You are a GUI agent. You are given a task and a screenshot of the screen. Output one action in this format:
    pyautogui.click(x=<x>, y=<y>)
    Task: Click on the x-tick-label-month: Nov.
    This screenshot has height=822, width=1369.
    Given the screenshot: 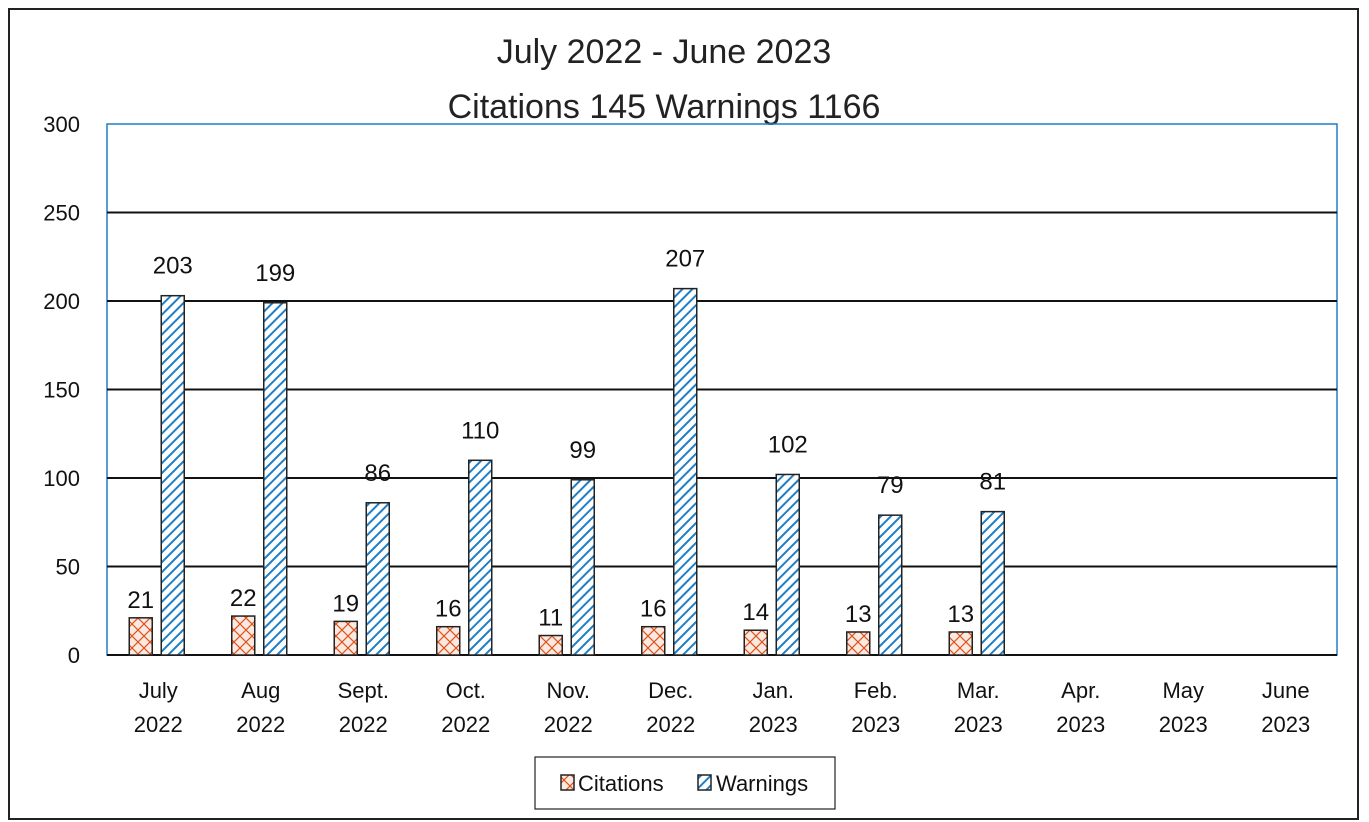 What is the action you would take?
    pyautogui.click(x=568, y=690)
    